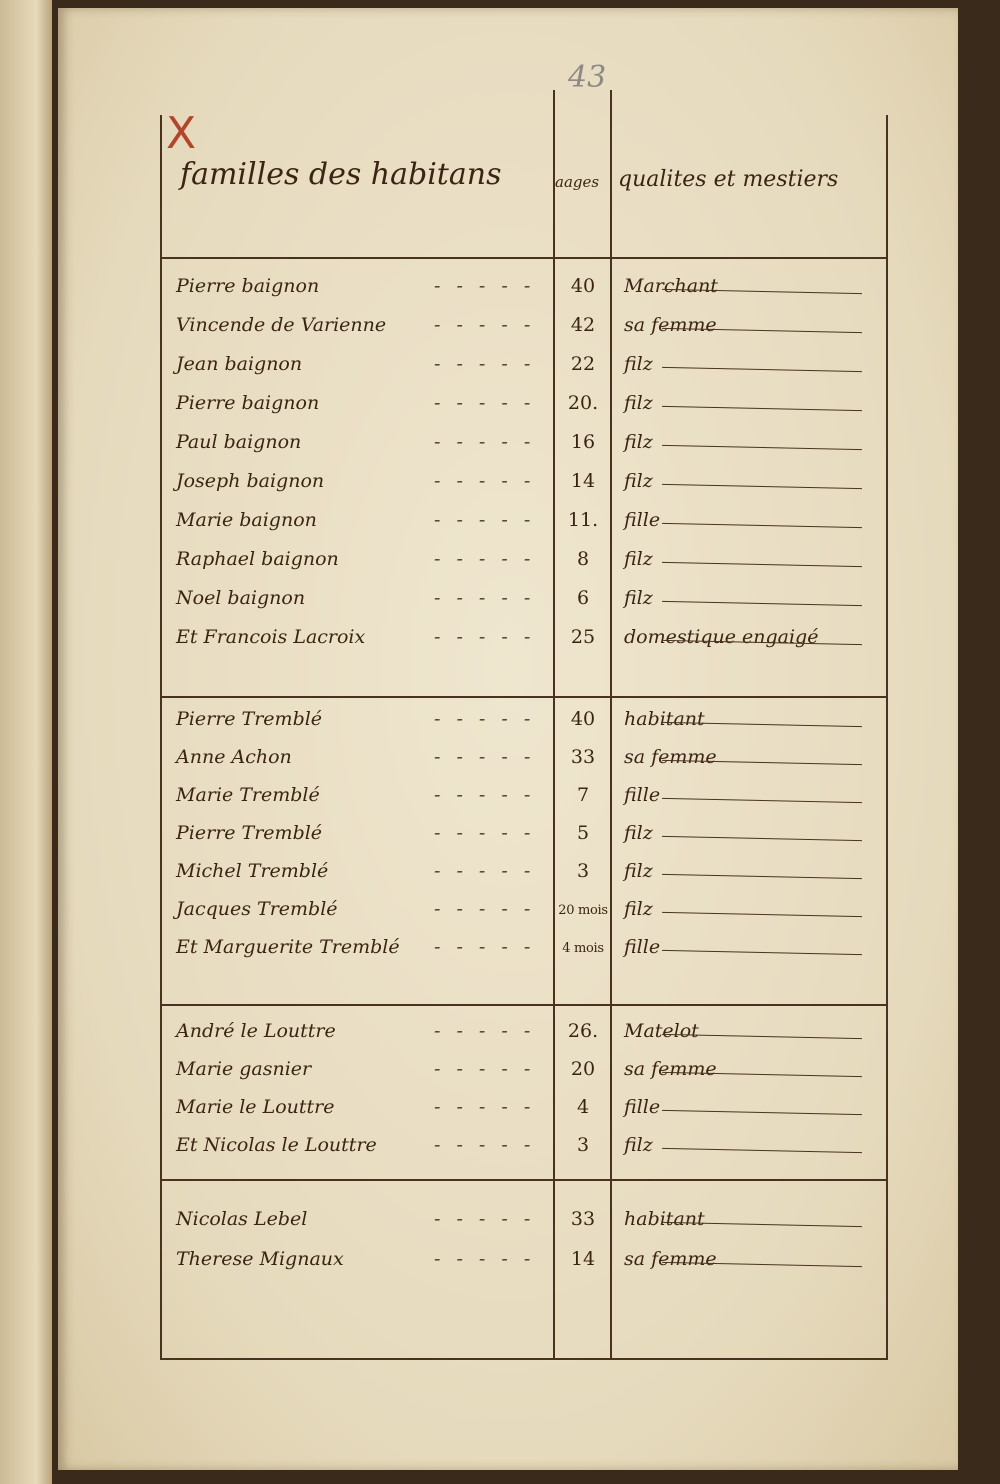  What do you see at coordinates (257, 559) in the screenshot?
I see `person-name: Raphael baignon` at bounding box center [257, 559].